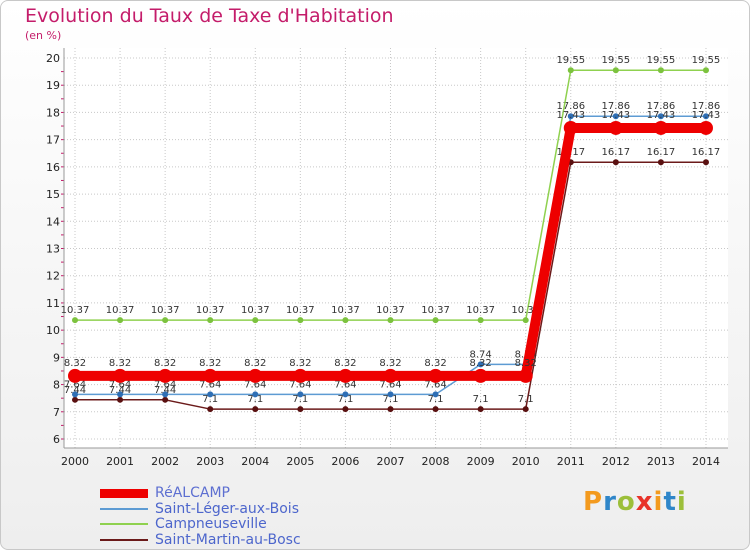 The image size is (750, 550). Describe the element at coordinates (53, 276) in the screenshot. I see `y-tick-label: 12` at that location.